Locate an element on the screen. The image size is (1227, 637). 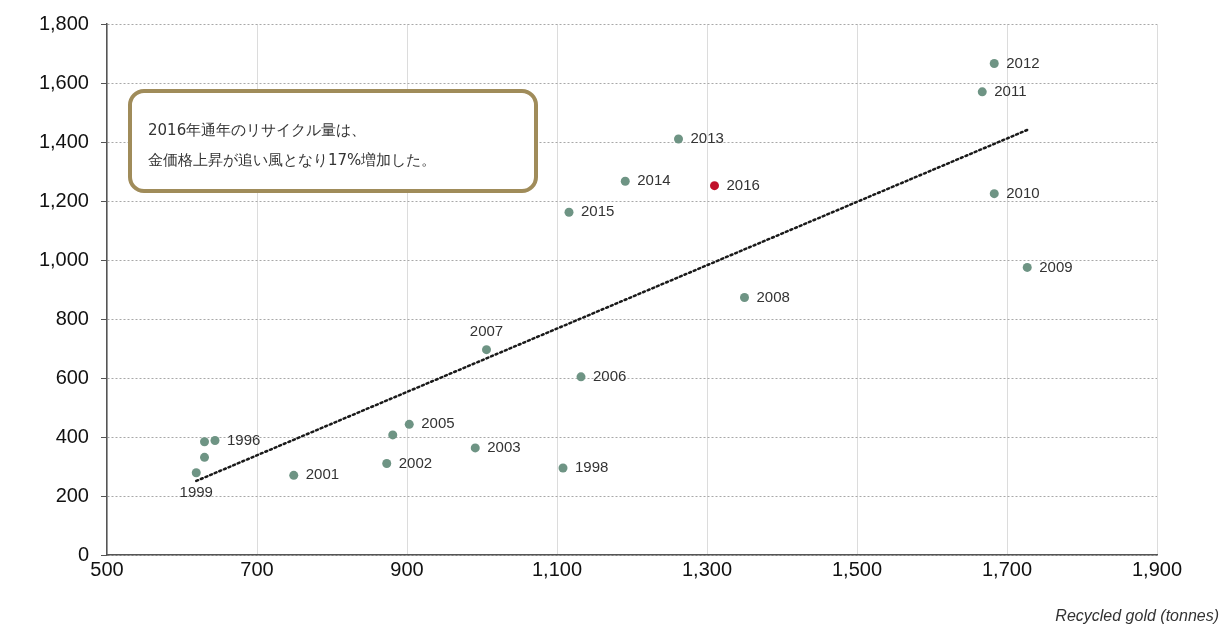
annotation: 2010 is located at coordinates (1023, 192).